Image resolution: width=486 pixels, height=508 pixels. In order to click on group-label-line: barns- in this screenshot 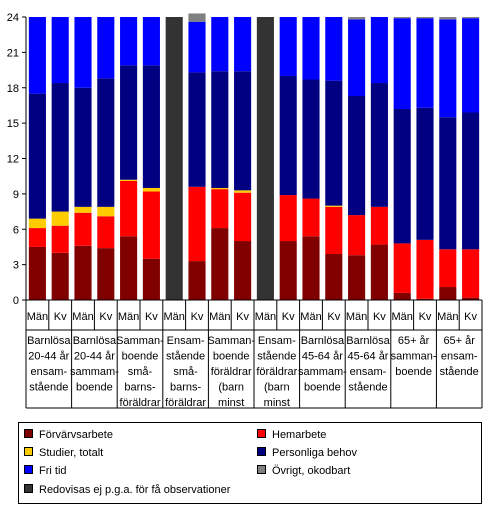, I will do `click(186, 388)`.